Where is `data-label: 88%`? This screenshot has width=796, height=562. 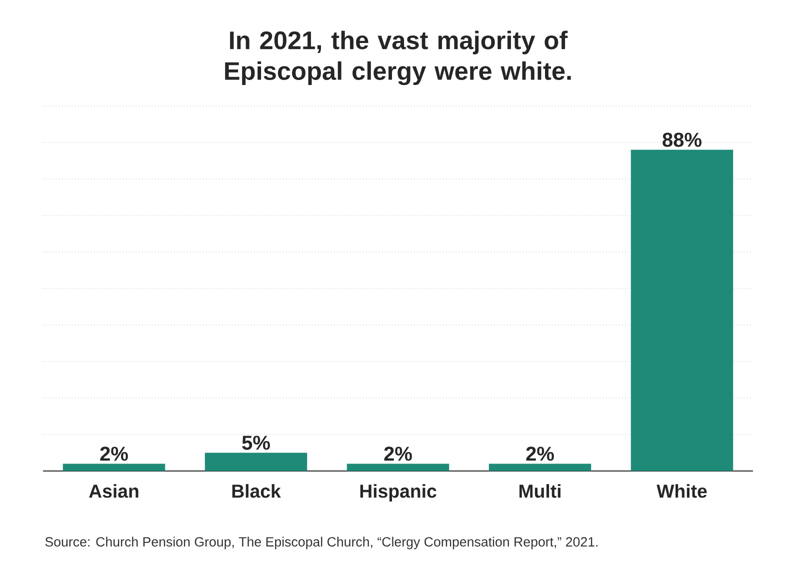 data-label: 88% is located at coordinates (682, 139).